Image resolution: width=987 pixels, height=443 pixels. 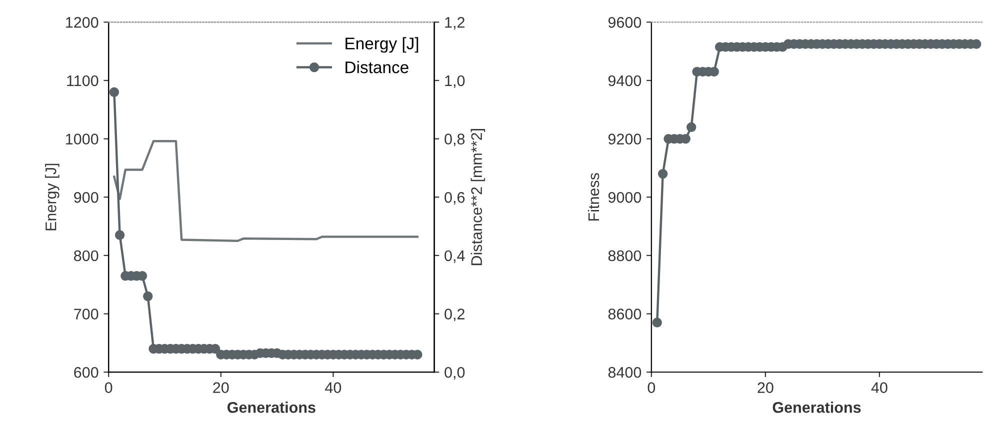 What do you see at coordinates (625, 22) in the screenshot?
I see `y-tick-label: 9600` at bounding box center [625, 22].